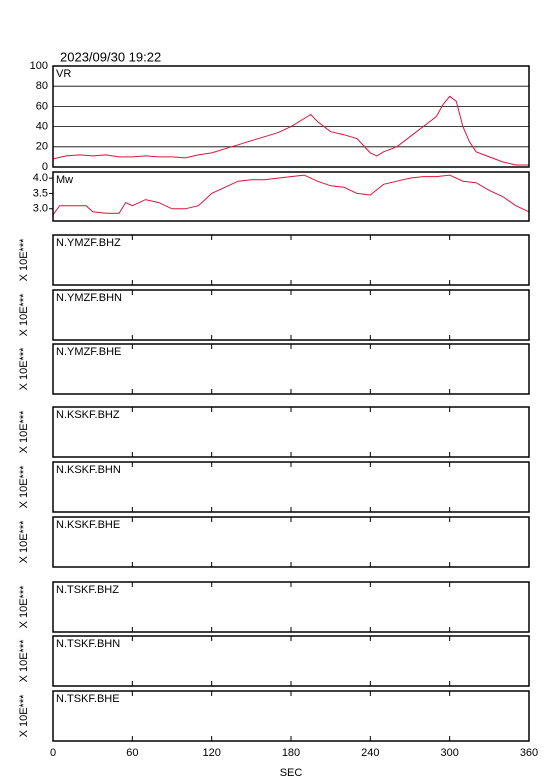 The height and width of the screenshot is (781, 554). What do you see at coordinates (89, 298) in the screenshot?
I see `station-label: N.YMZF.BHN` at bounding box center [89, 298].